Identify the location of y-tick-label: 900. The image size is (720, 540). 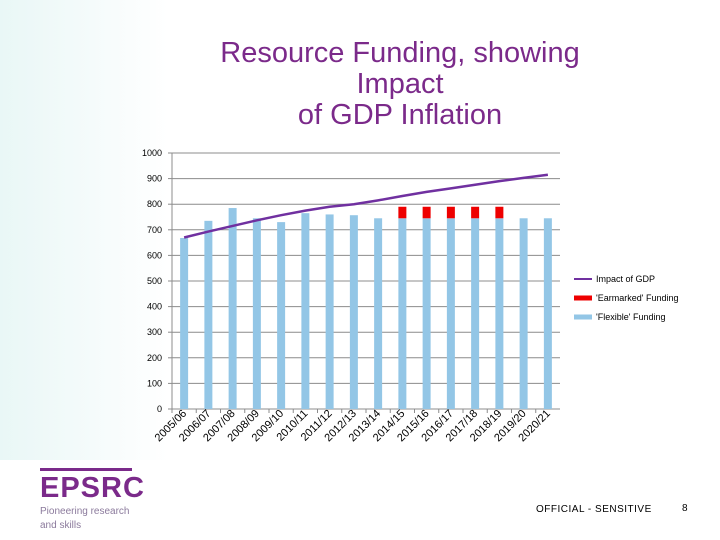
(154, 179).